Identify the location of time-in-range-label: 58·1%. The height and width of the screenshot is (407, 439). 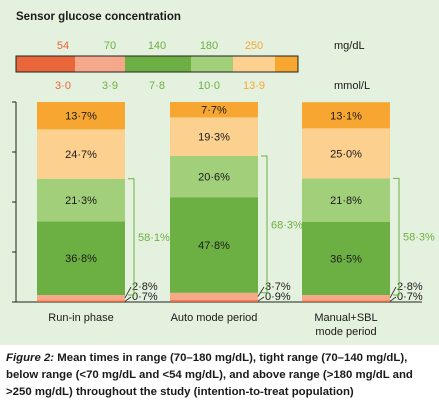
(154, 238).